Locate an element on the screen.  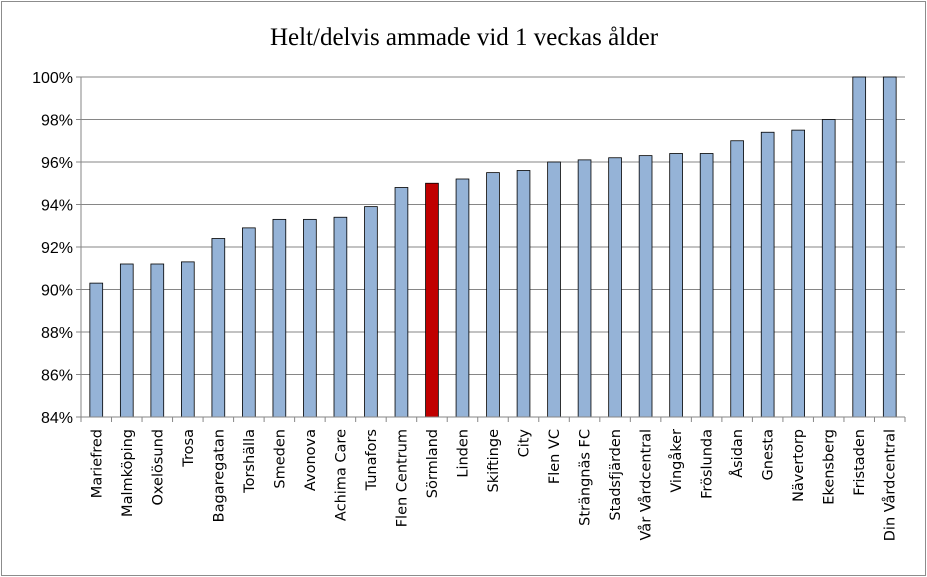
x-tick-label: Sörmland is located at coordinates (433, 463).